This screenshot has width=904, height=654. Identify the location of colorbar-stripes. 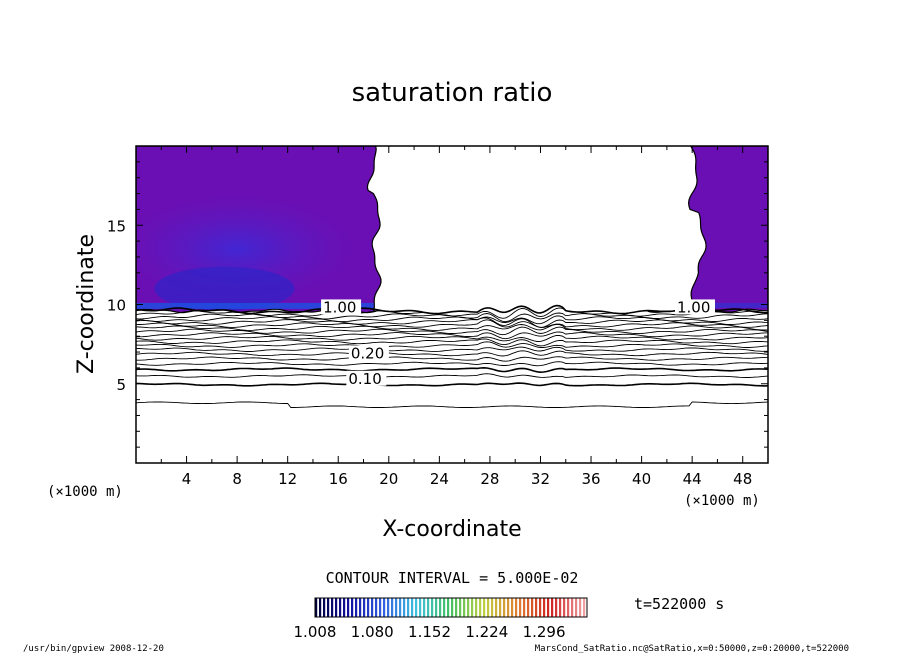
(450, 607).